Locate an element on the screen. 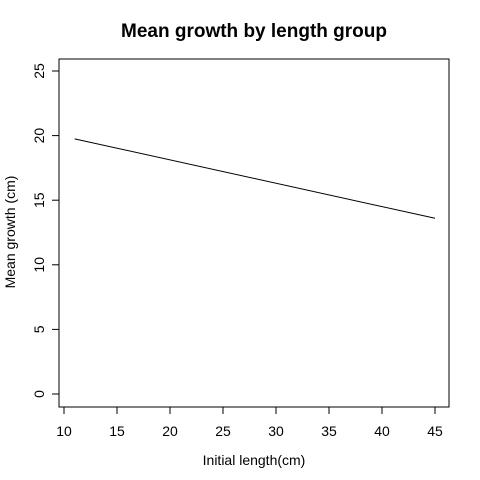 The height and width of the screenshot is (480, 480). y-tick-label: 10 is located at coordinates (39, 265).